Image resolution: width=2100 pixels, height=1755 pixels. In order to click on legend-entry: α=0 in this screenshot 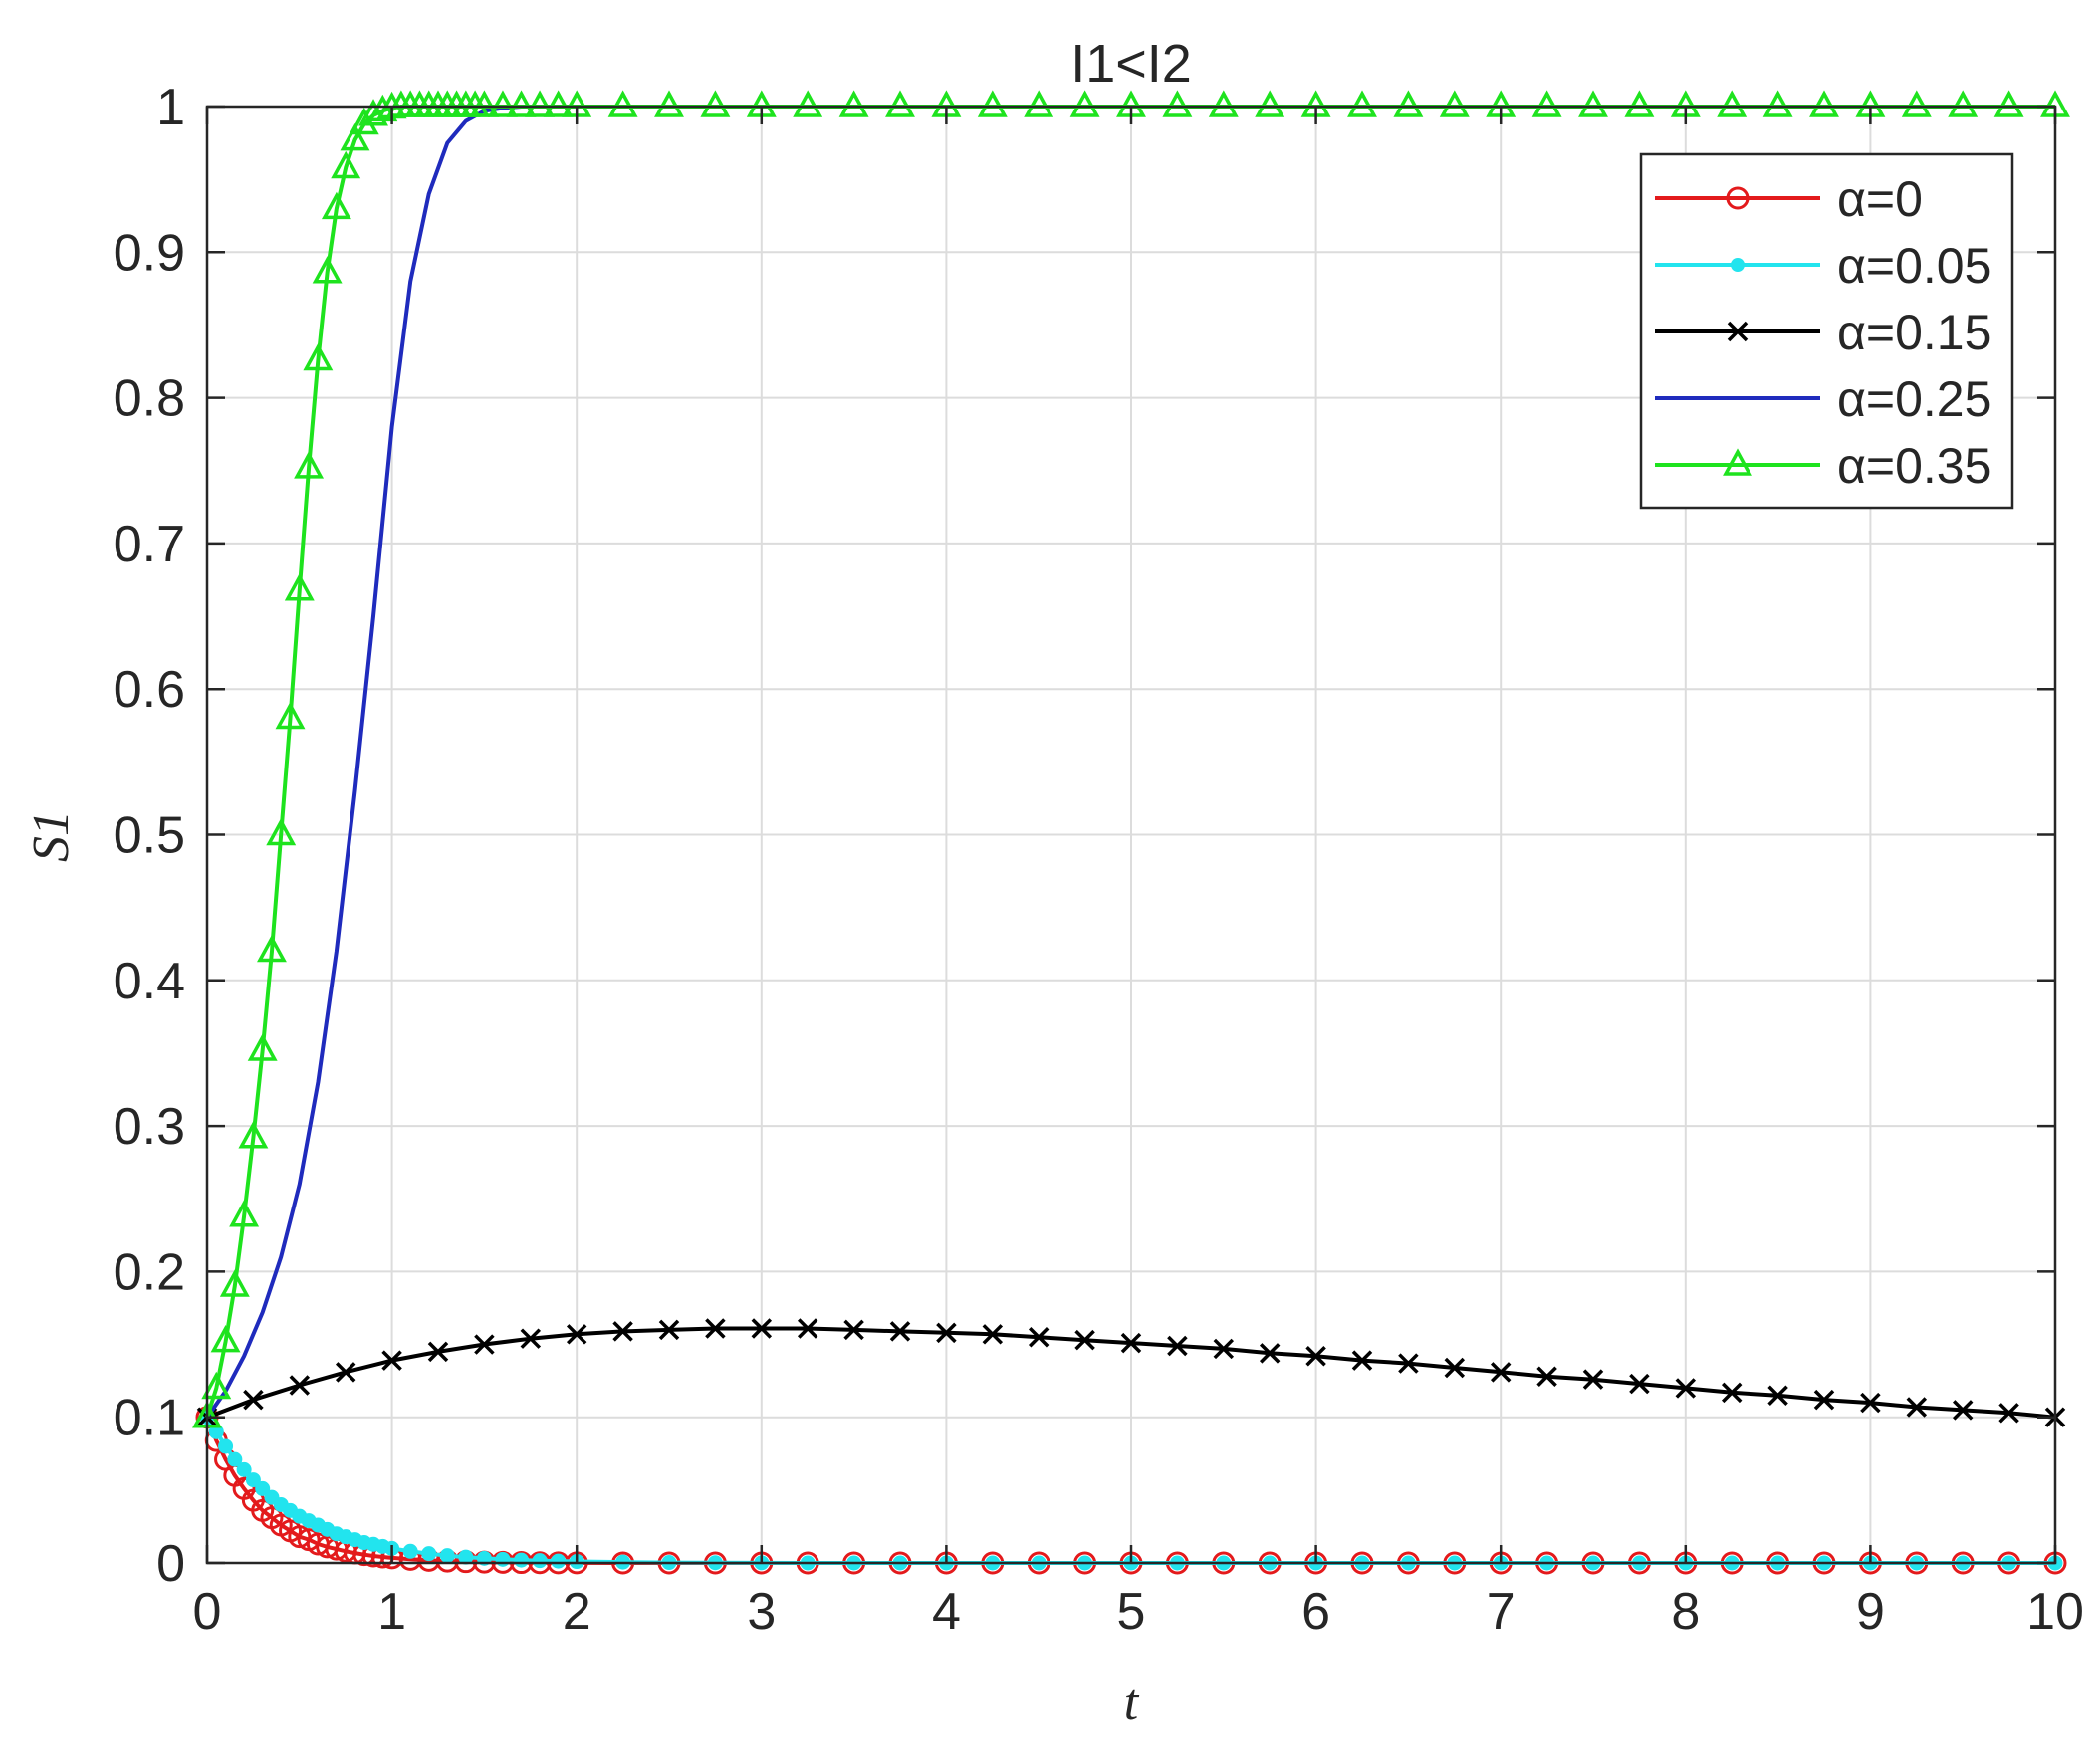, I will do `click(1789, 199)`.